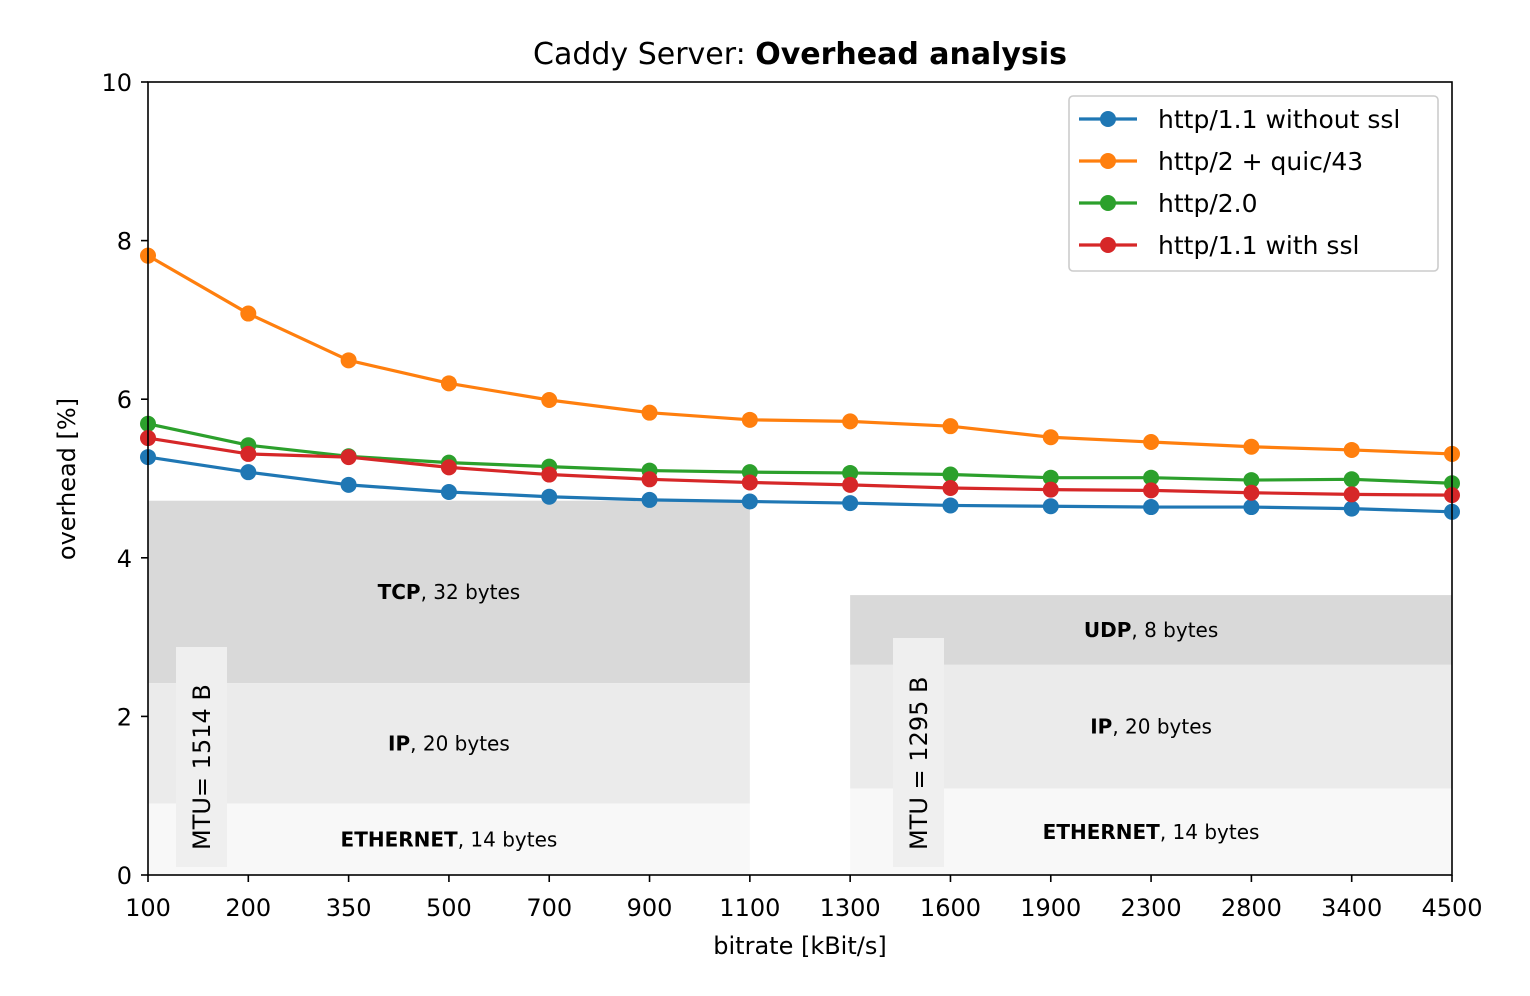 This screenshot has height=996, width=1530. Describe the element at coordinates (919, 763) in the screenshot. I see `mtu-label-right: MTU = 1295 B` at that location.